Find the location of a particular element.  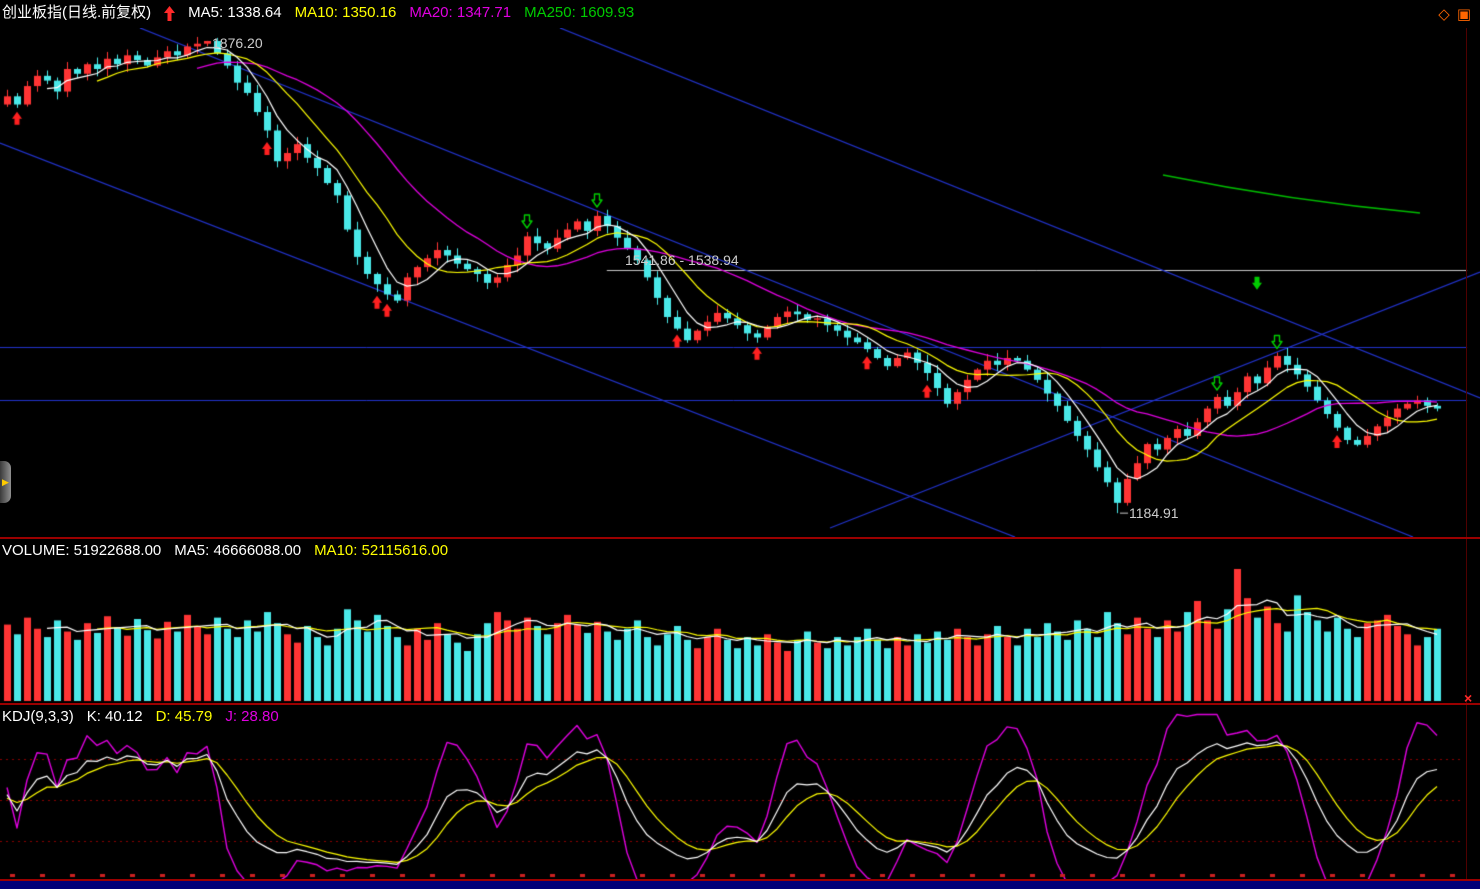

up-arrow-icon is located at coordinates (170, 13).